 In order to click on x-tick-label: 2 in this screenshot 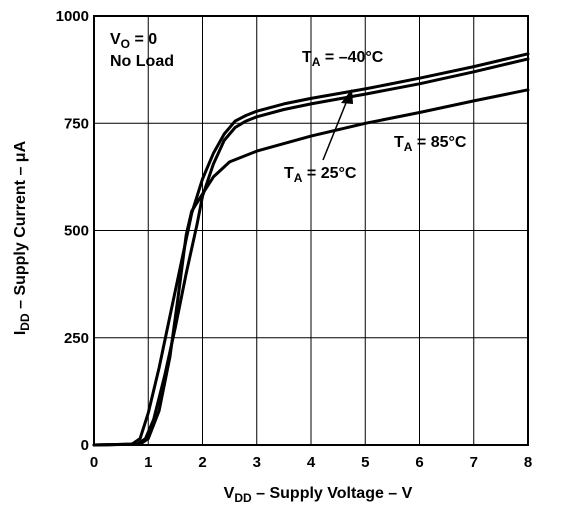, I will do `click(202, 462)`.